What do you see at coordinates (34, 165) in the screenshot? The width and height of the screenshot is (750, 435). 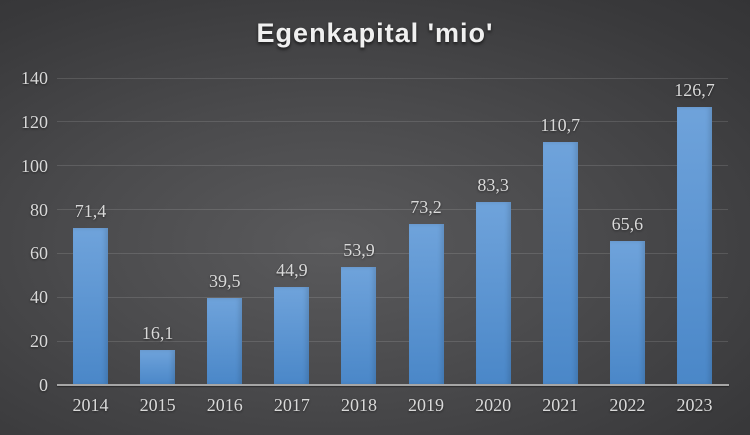 I see `y-tick-label: 100` at bounding box center [34, 165].